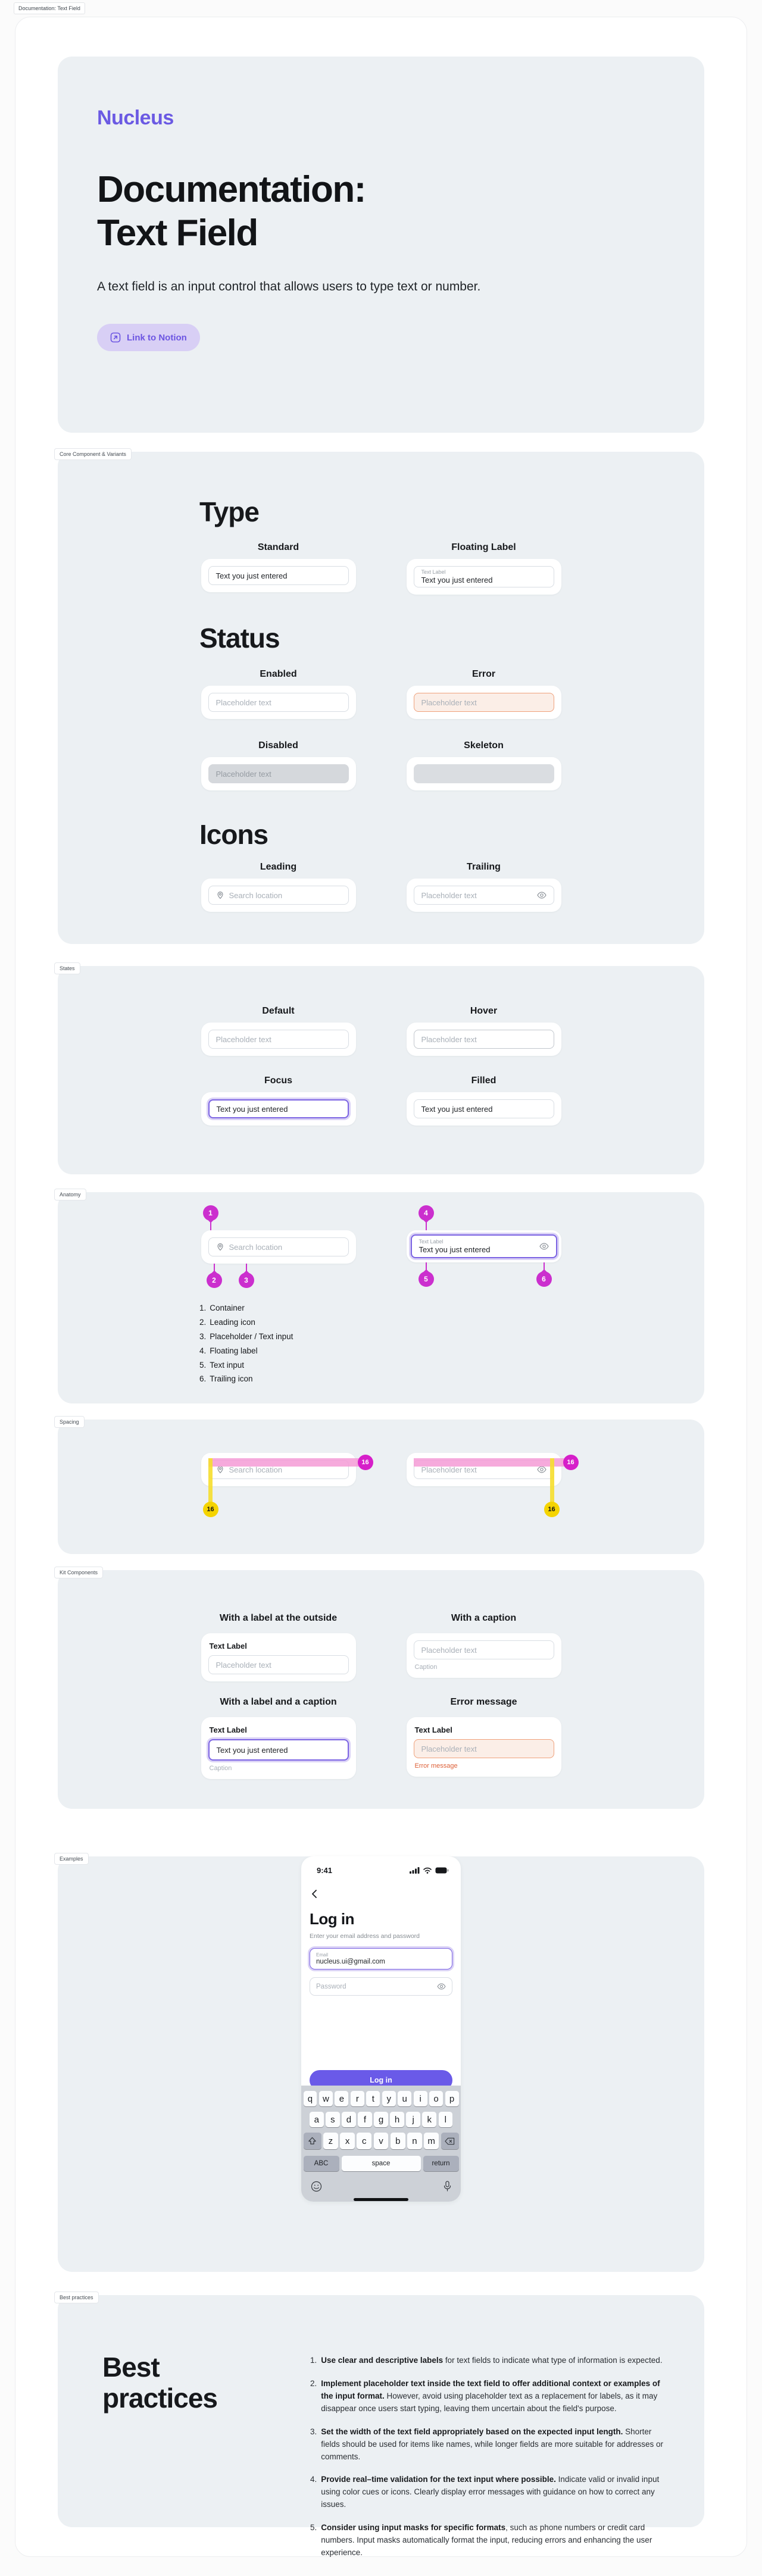 This screenshot has width=762, height=2576. Describe the element at coordinates (178, 233) in the screenshot. I see `page-title-line2: Text Field` at that location.